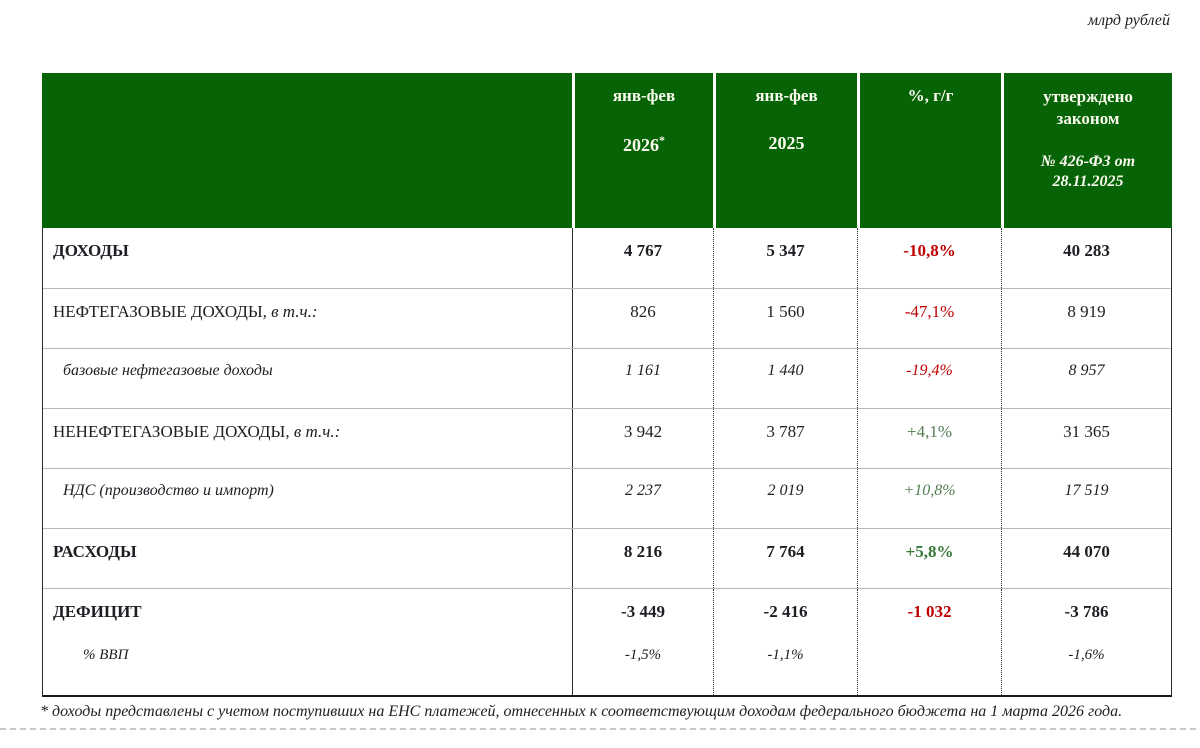  Describe the element at coordinates (929, 378) in the screenshot. I see `value-yoy: -19,4%` at that location.